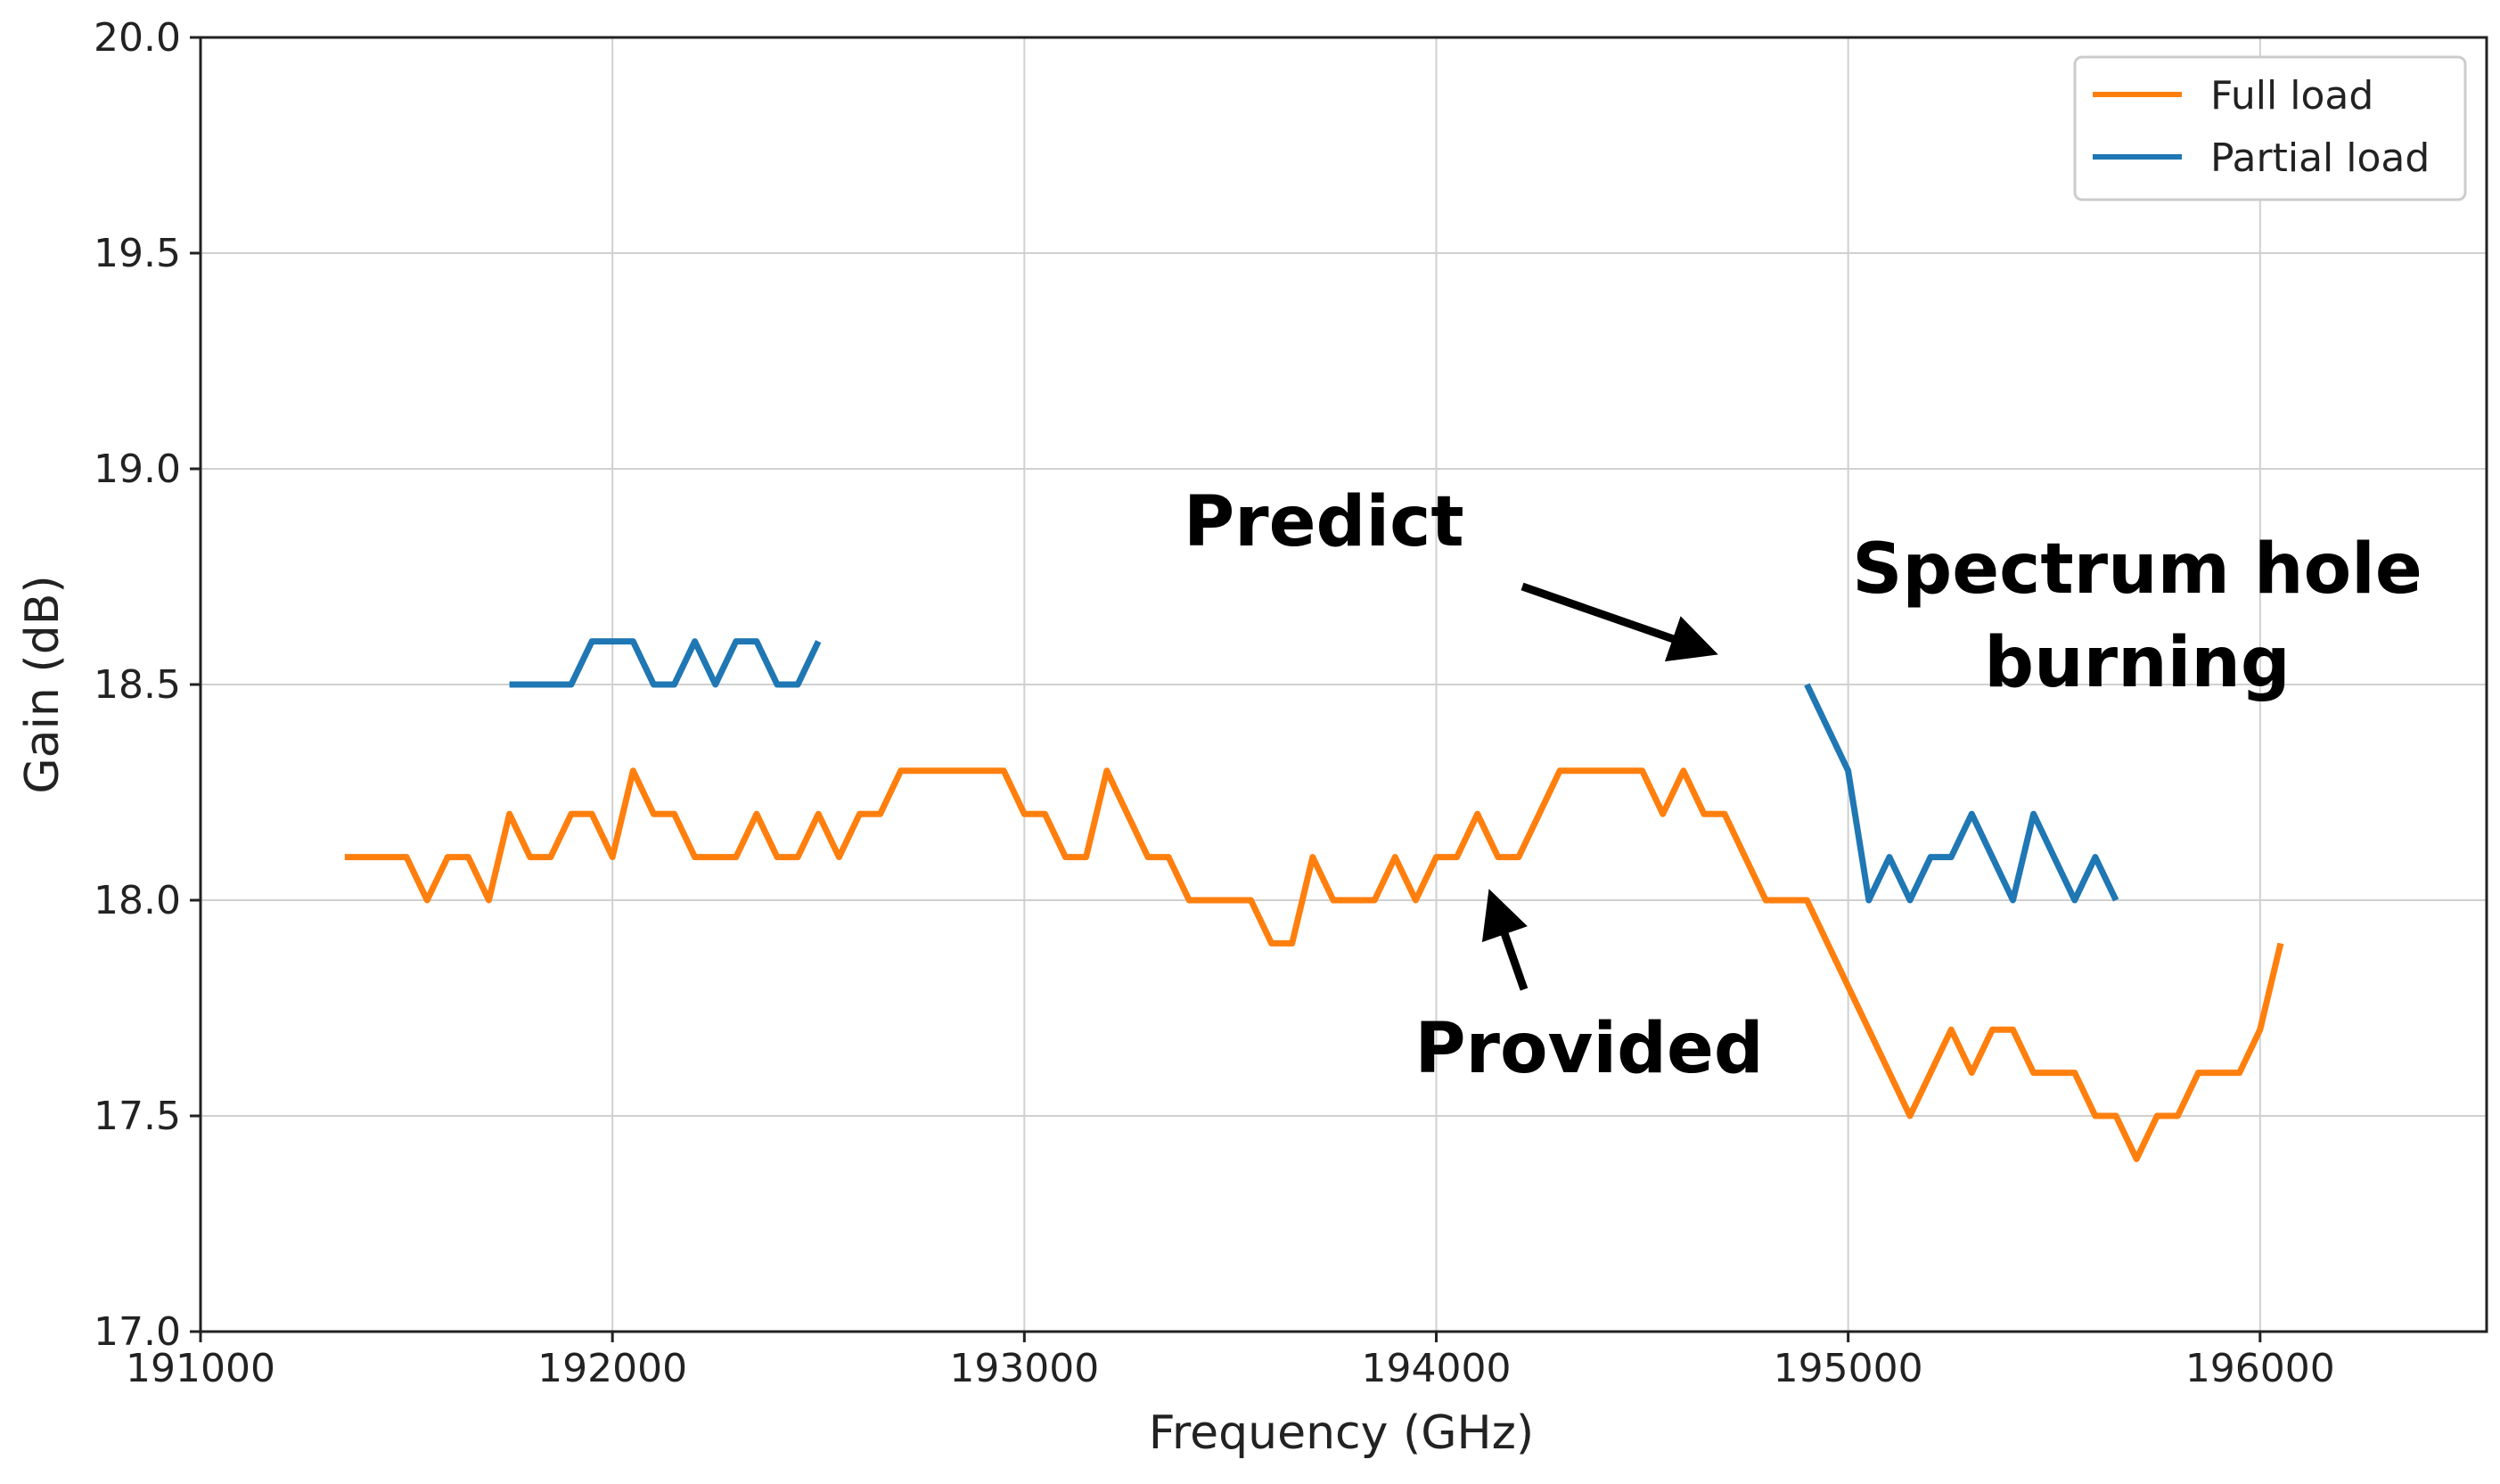 This screenshot has width=2500, height=1484. What do you see at coordinates (2320, 158) in the screenshot?
I see `legend-label-partial-load: Partial load` at bounding box center [2320, 158].